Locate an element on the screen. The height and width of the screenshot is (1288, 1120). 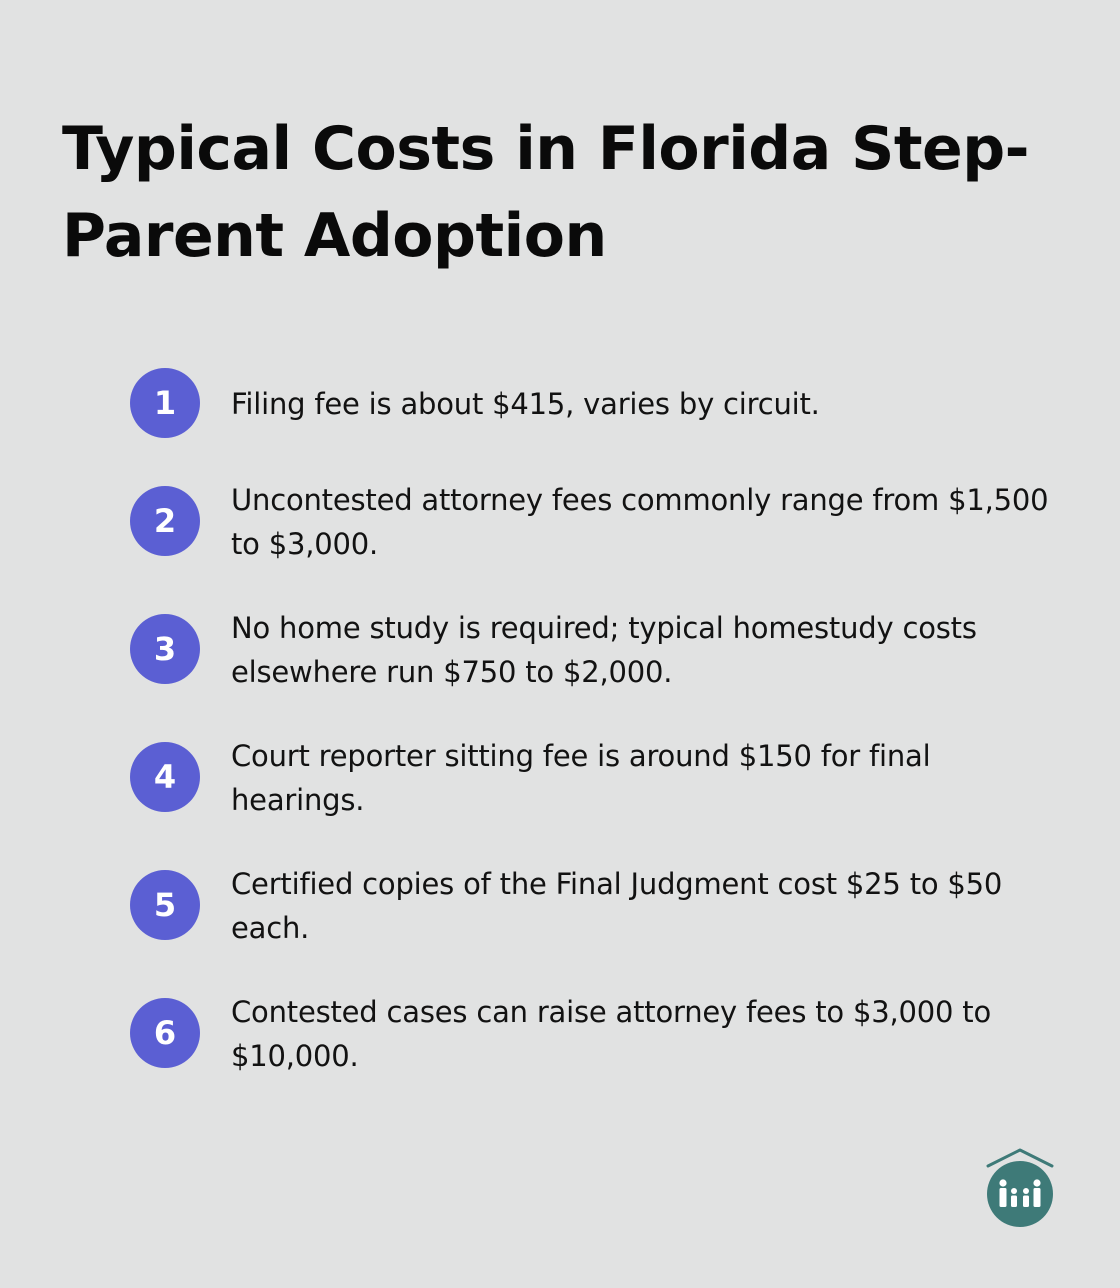
step-number-badge: 5 is located at coordinates (165, 905).